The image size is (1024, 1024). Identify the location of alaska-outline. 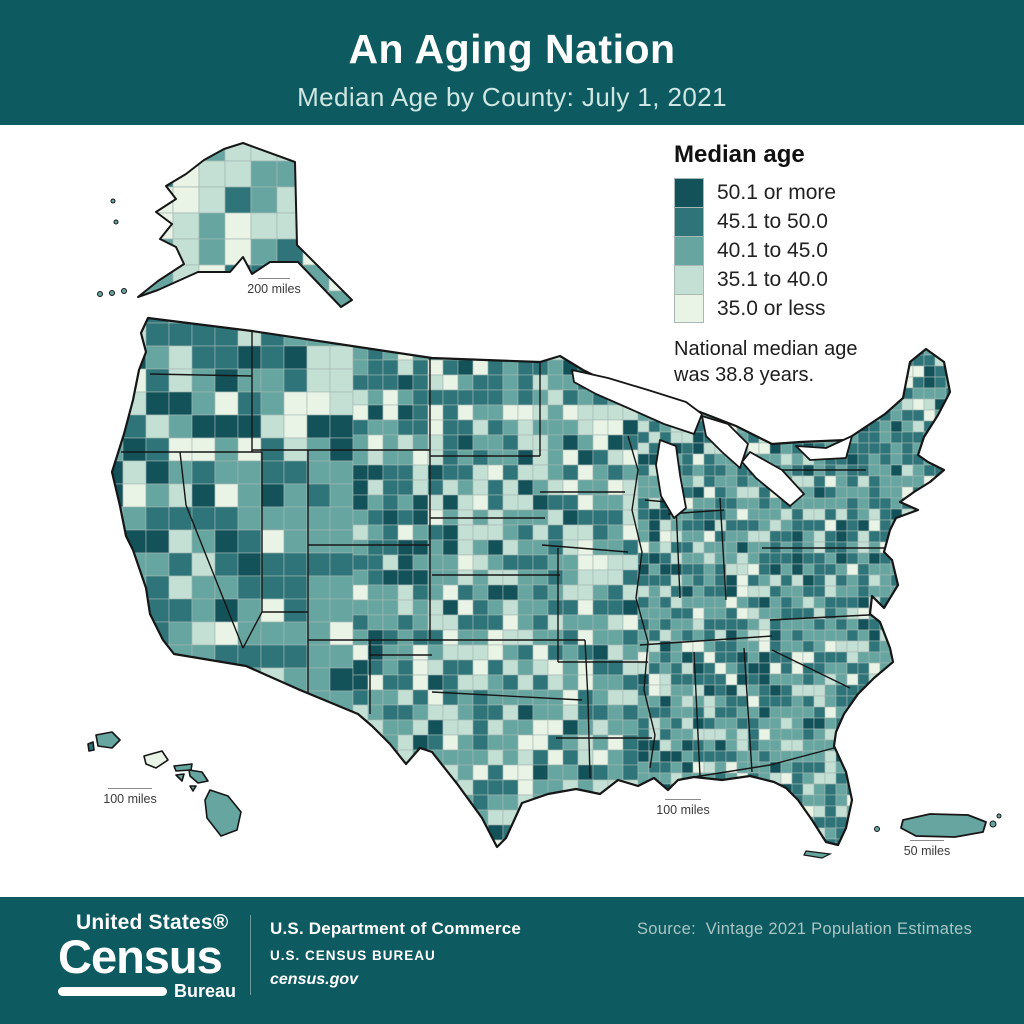
(245, 225).